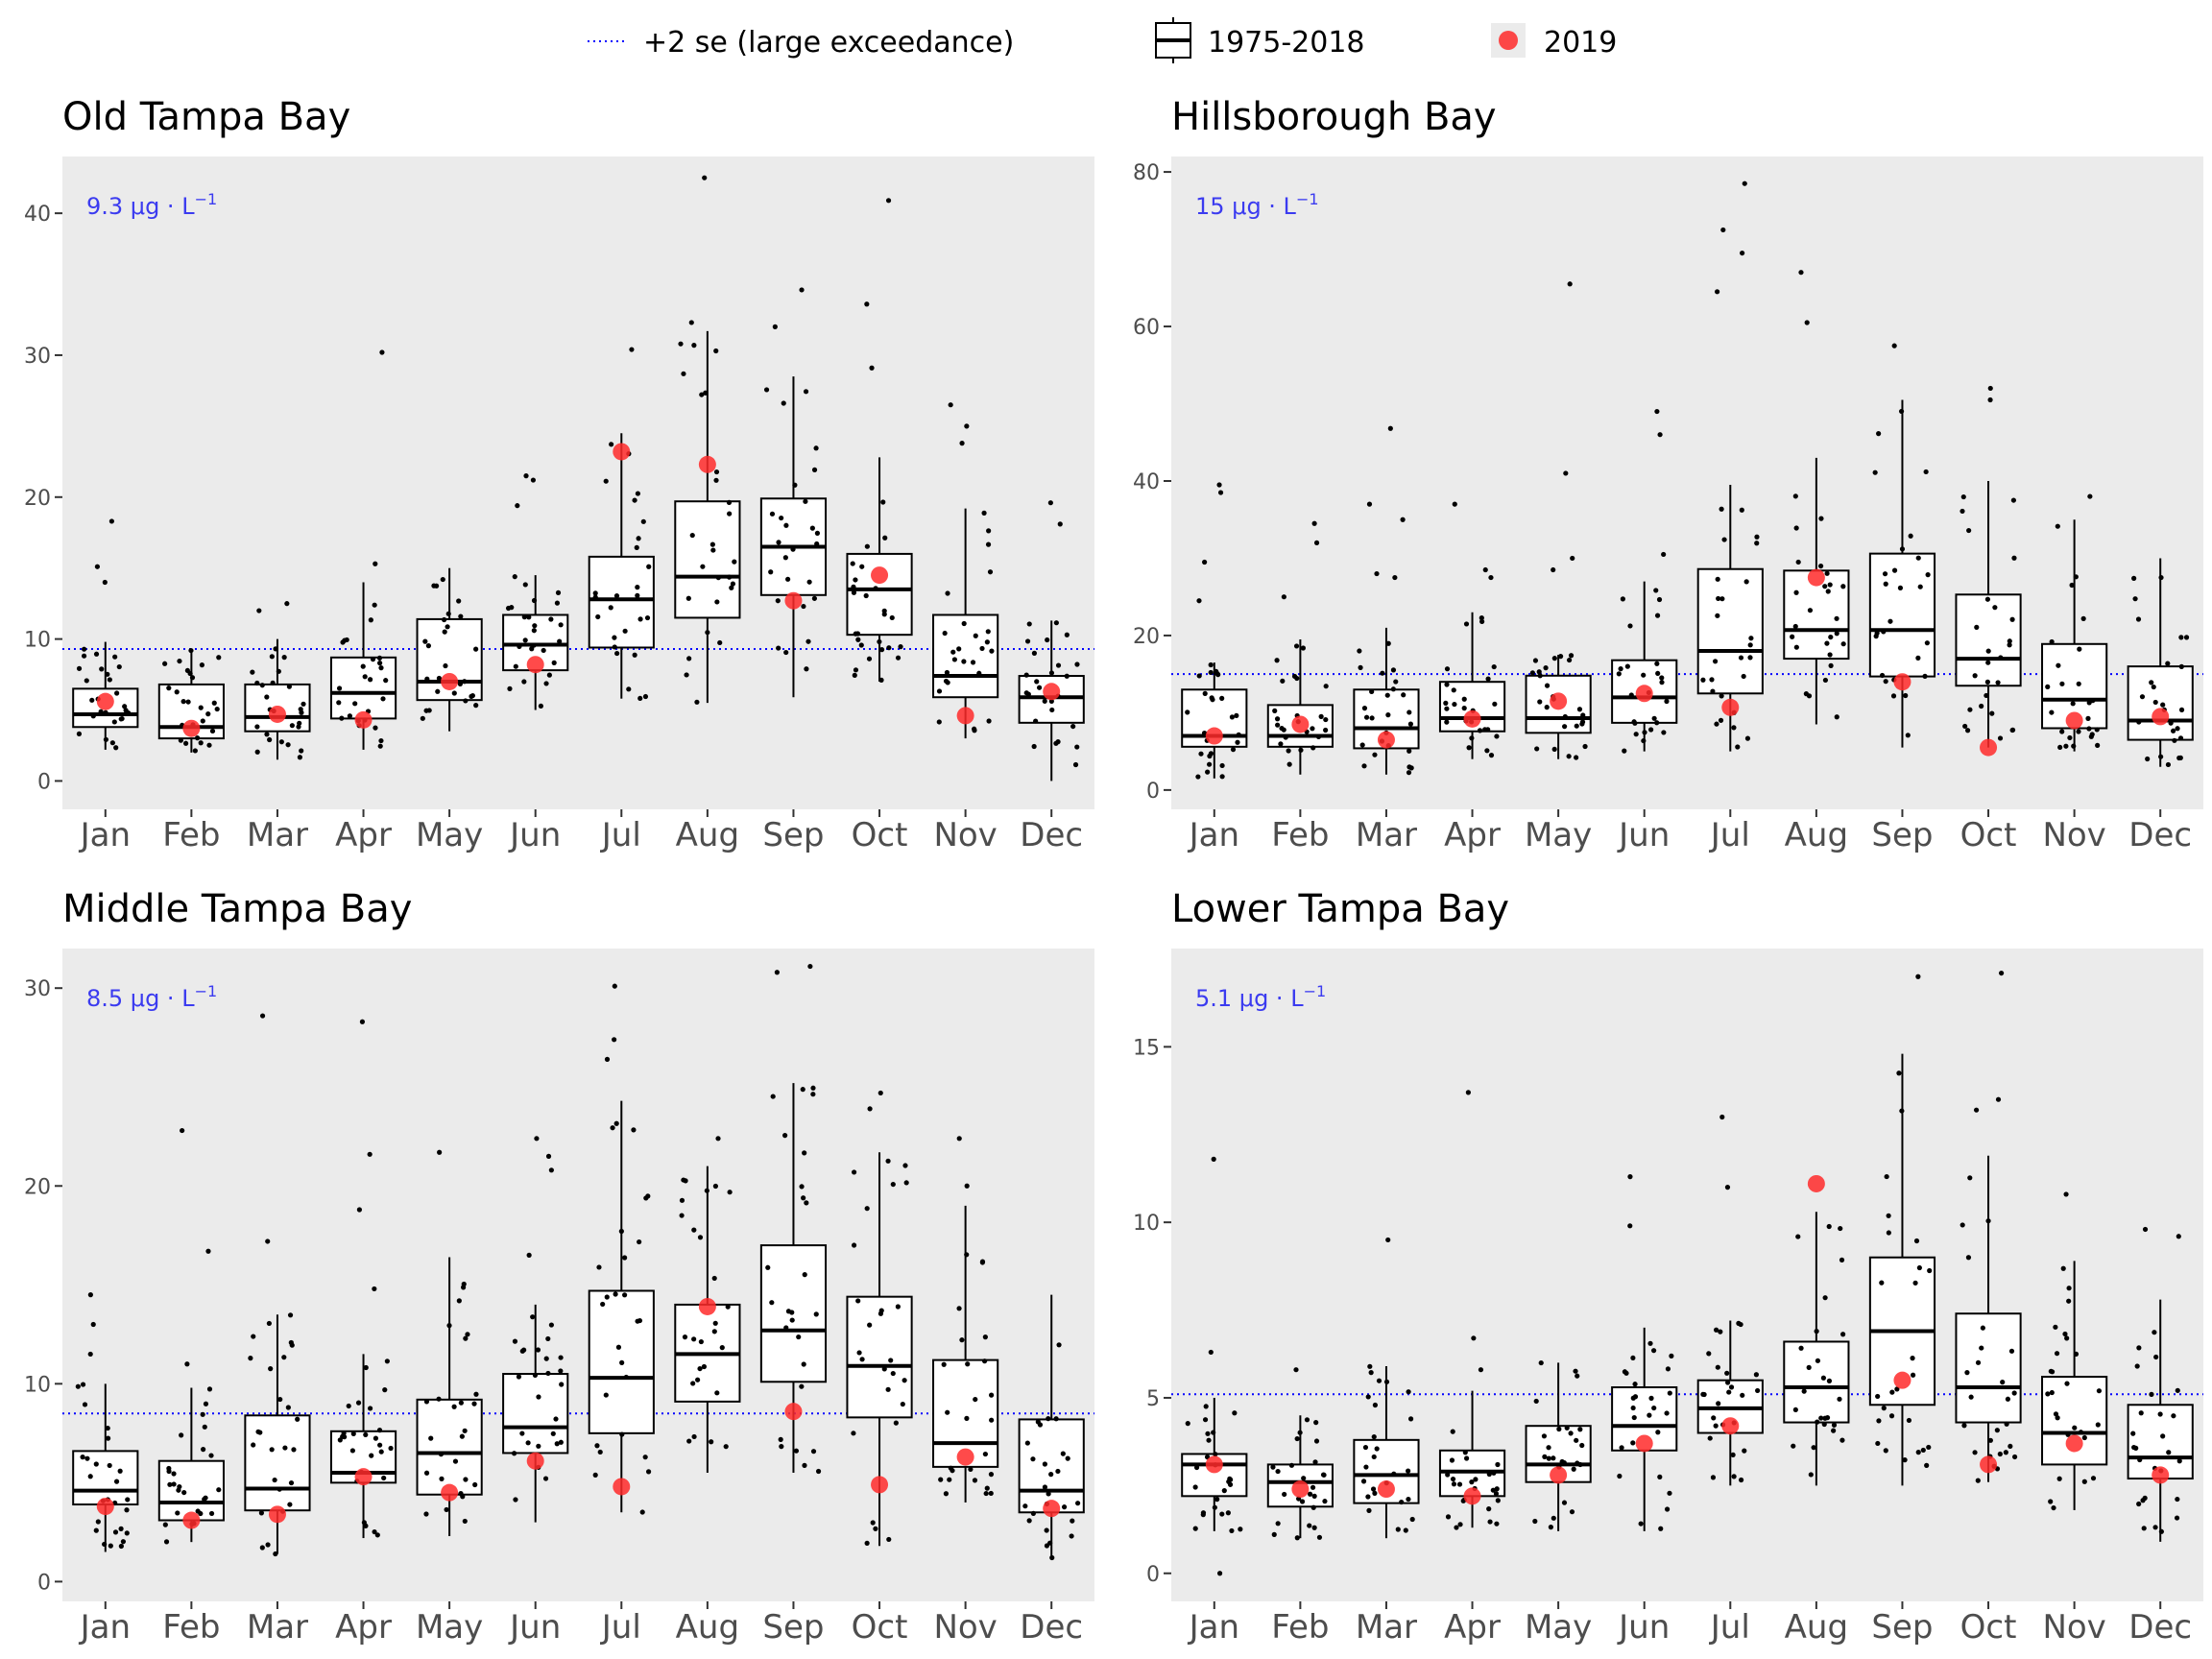  Describe the element at coordinates (1146, 637) in the screenshot. I see `y-tick-label: 20` at that location.